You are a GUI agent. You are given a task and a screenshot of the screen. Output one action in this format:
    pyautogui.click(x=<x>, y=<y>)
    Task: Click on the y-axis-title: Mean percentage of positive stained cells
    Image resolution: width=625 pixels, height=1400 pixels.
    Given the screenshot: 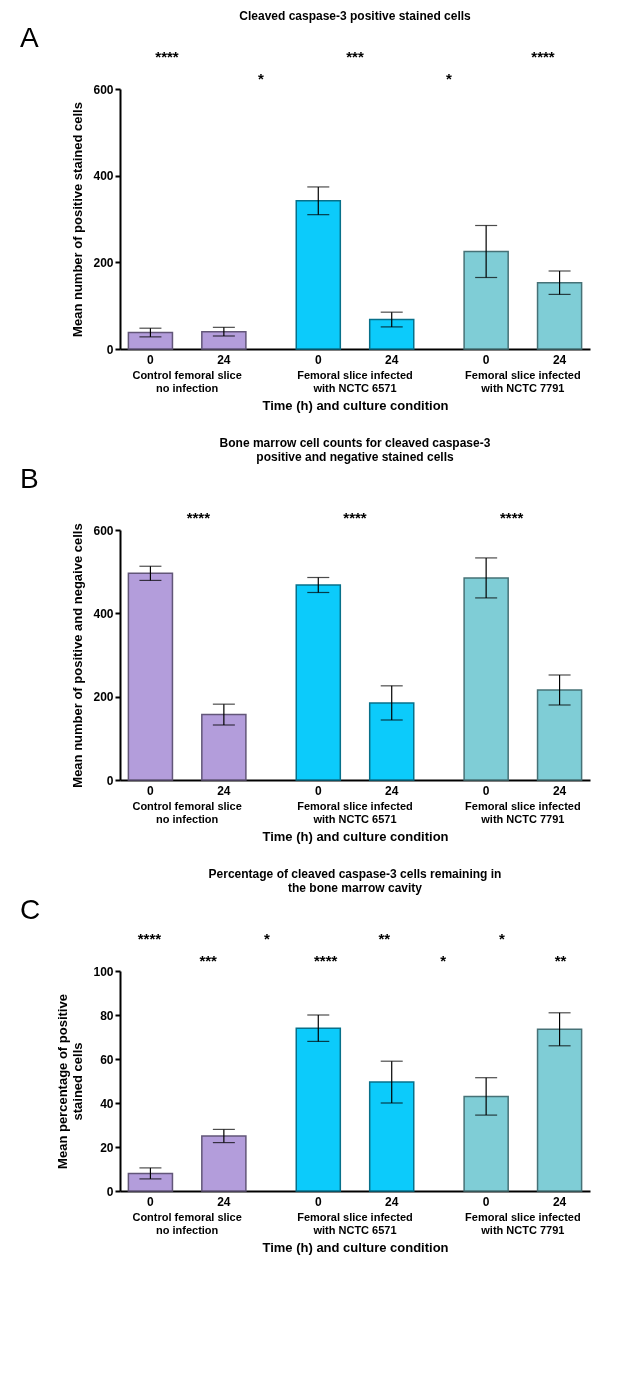 What is the action you would take?
    pyautogui.click(x=70, y=1081)
    